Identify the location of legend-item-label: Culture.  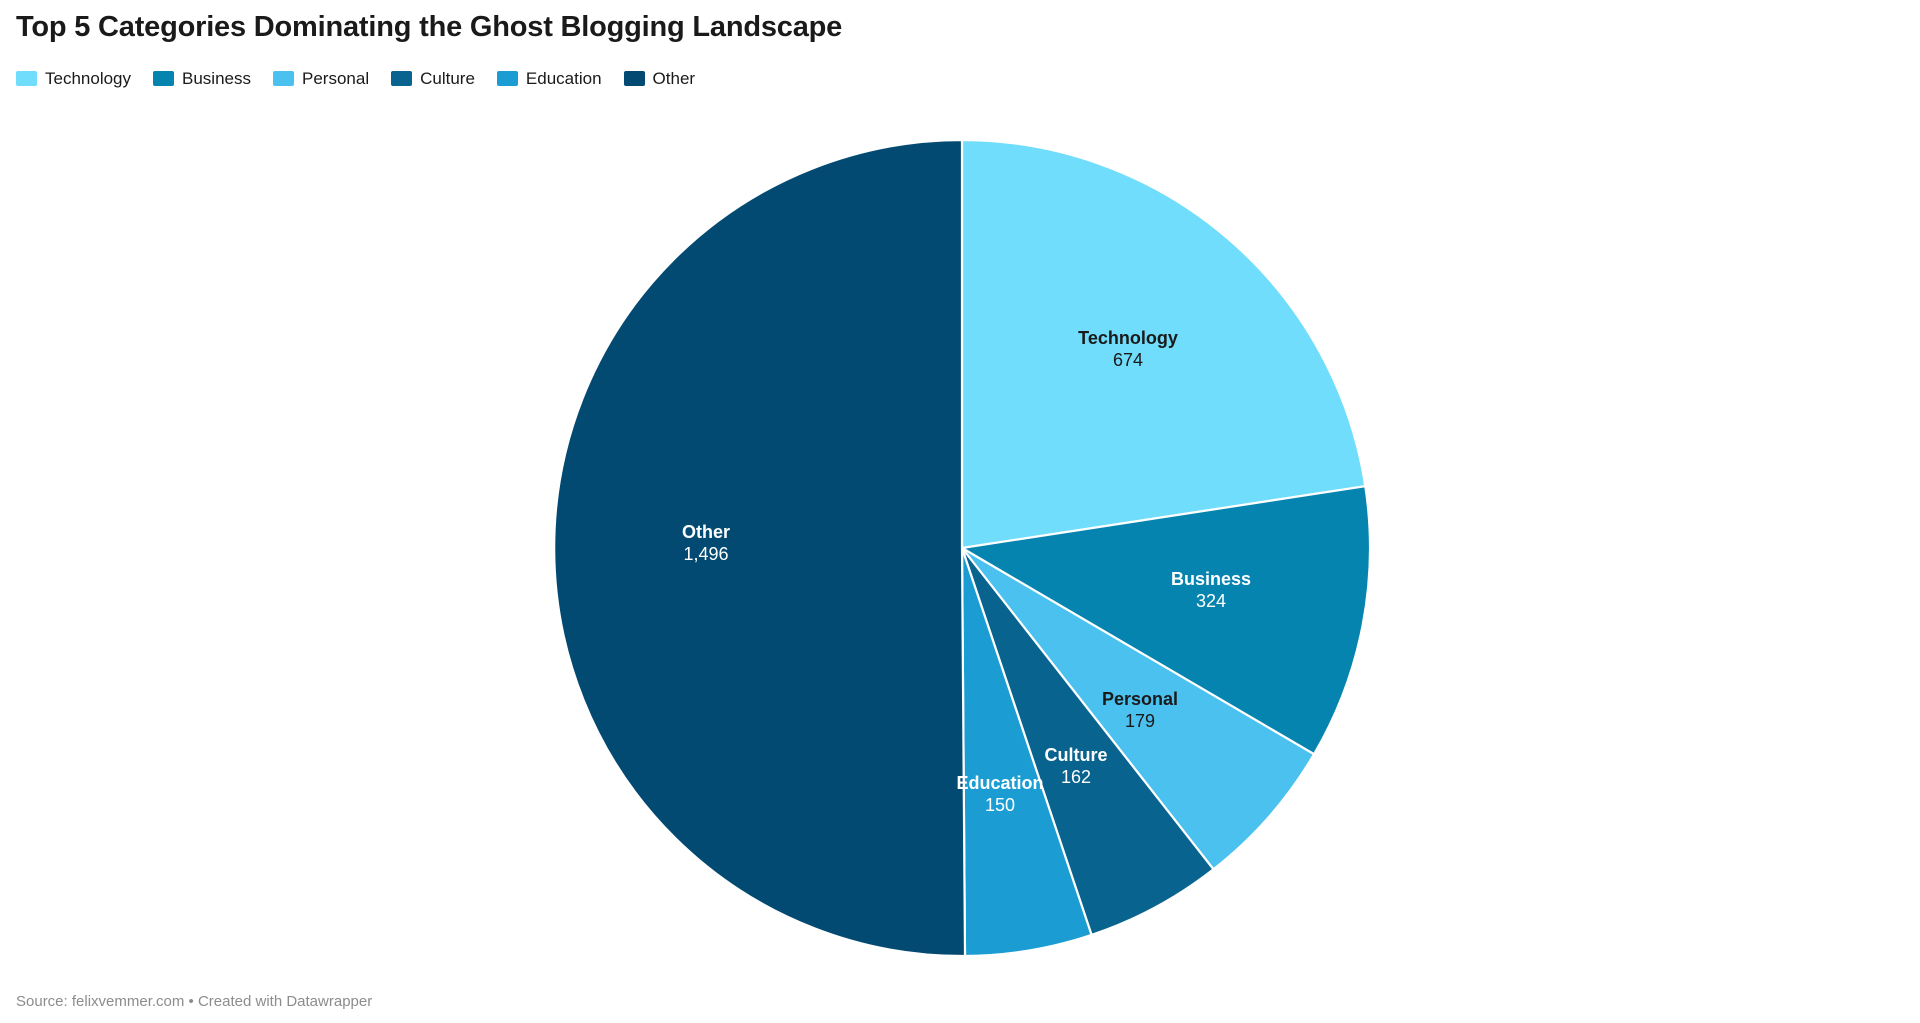
(447, 78).